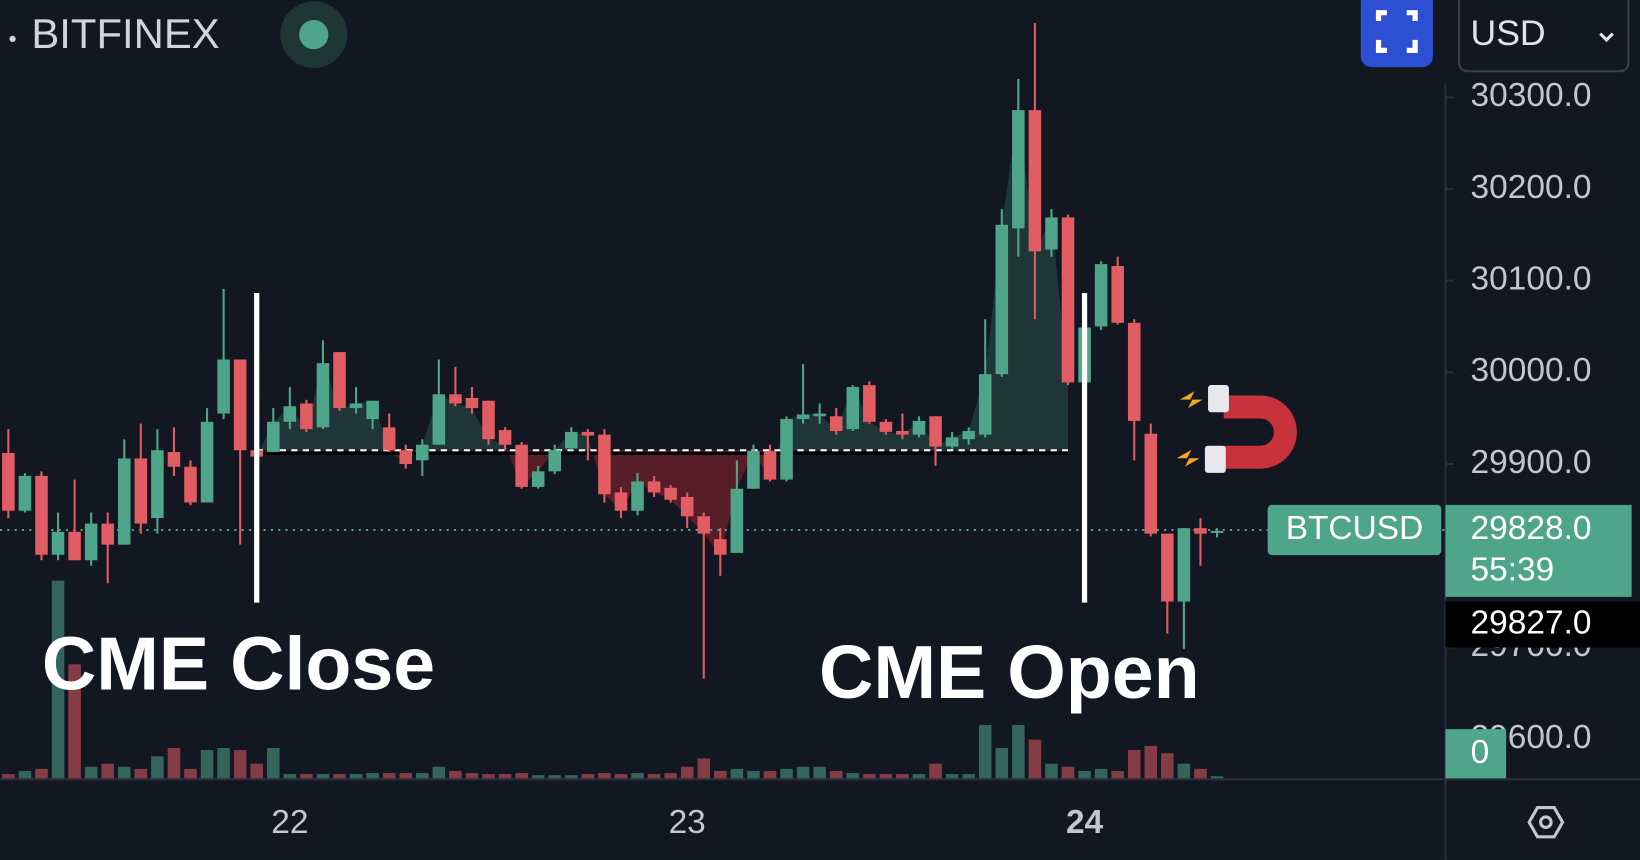  Describe the element at coordinates (1531, 528) in the screenshot. I see `last-price-label: 29828.0` at that location.